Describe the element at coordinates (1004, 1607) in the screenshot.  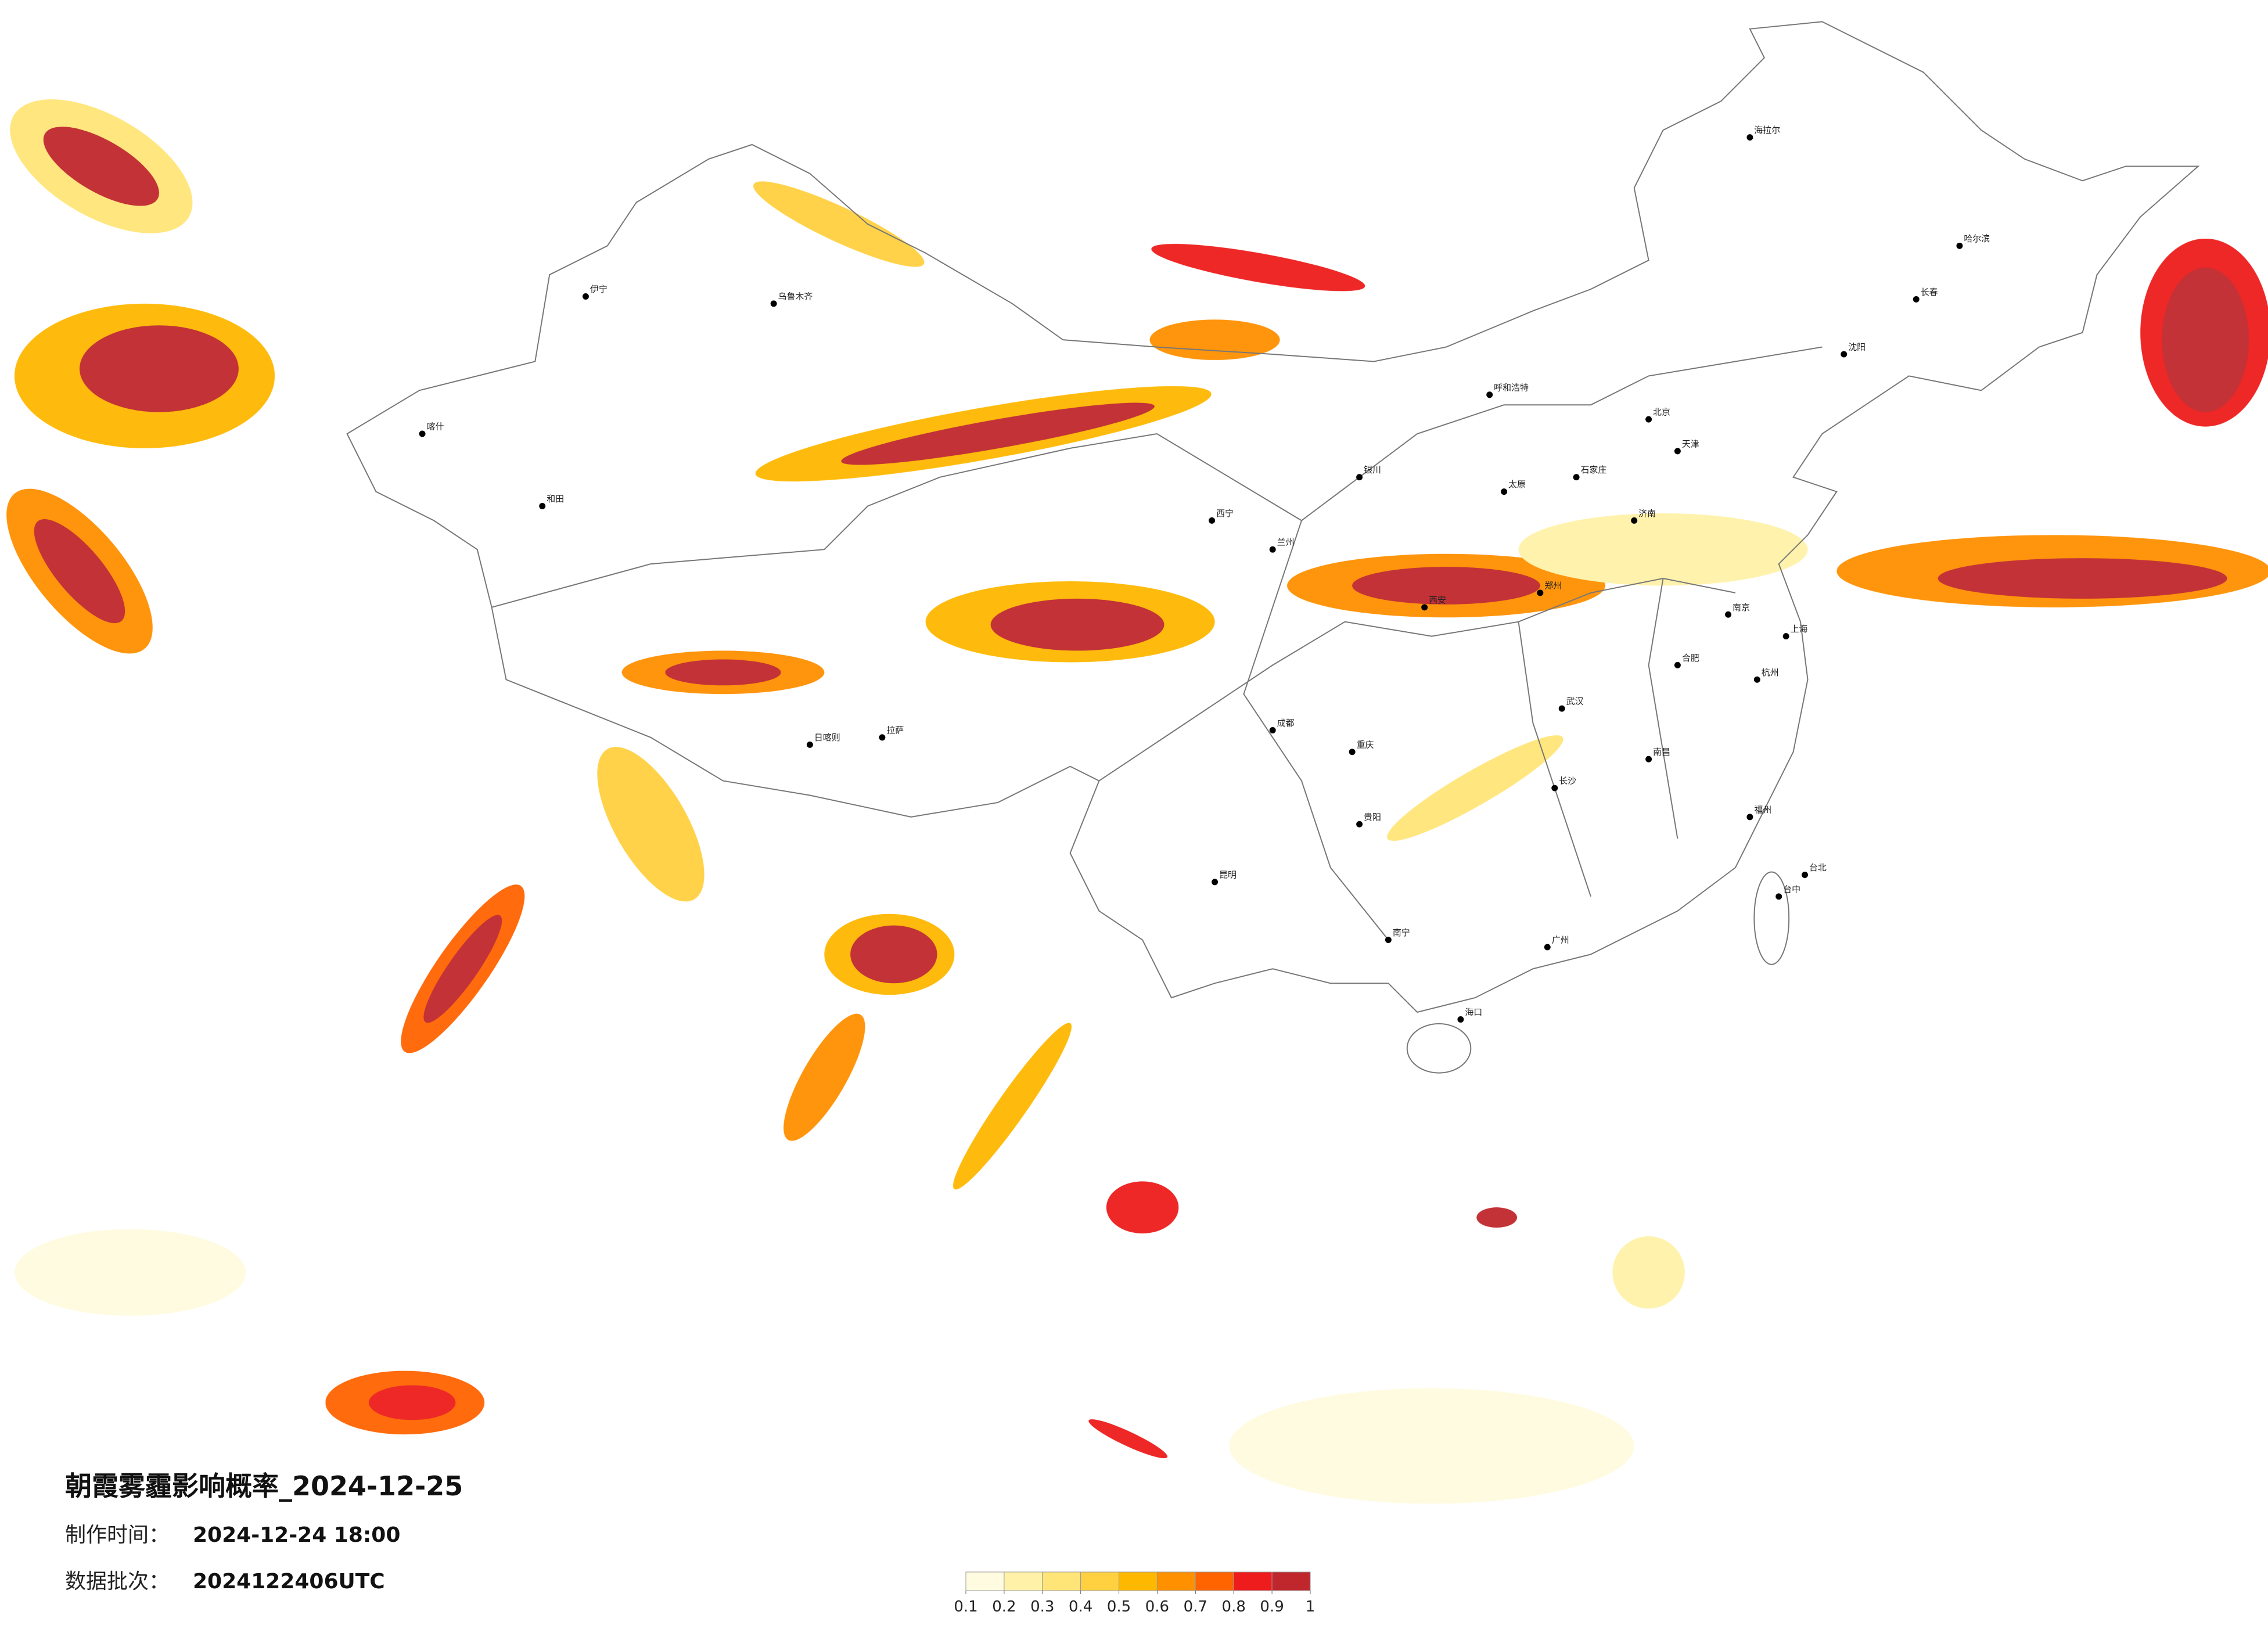
I see `colorbar-tick-label: 0.2` at that location.